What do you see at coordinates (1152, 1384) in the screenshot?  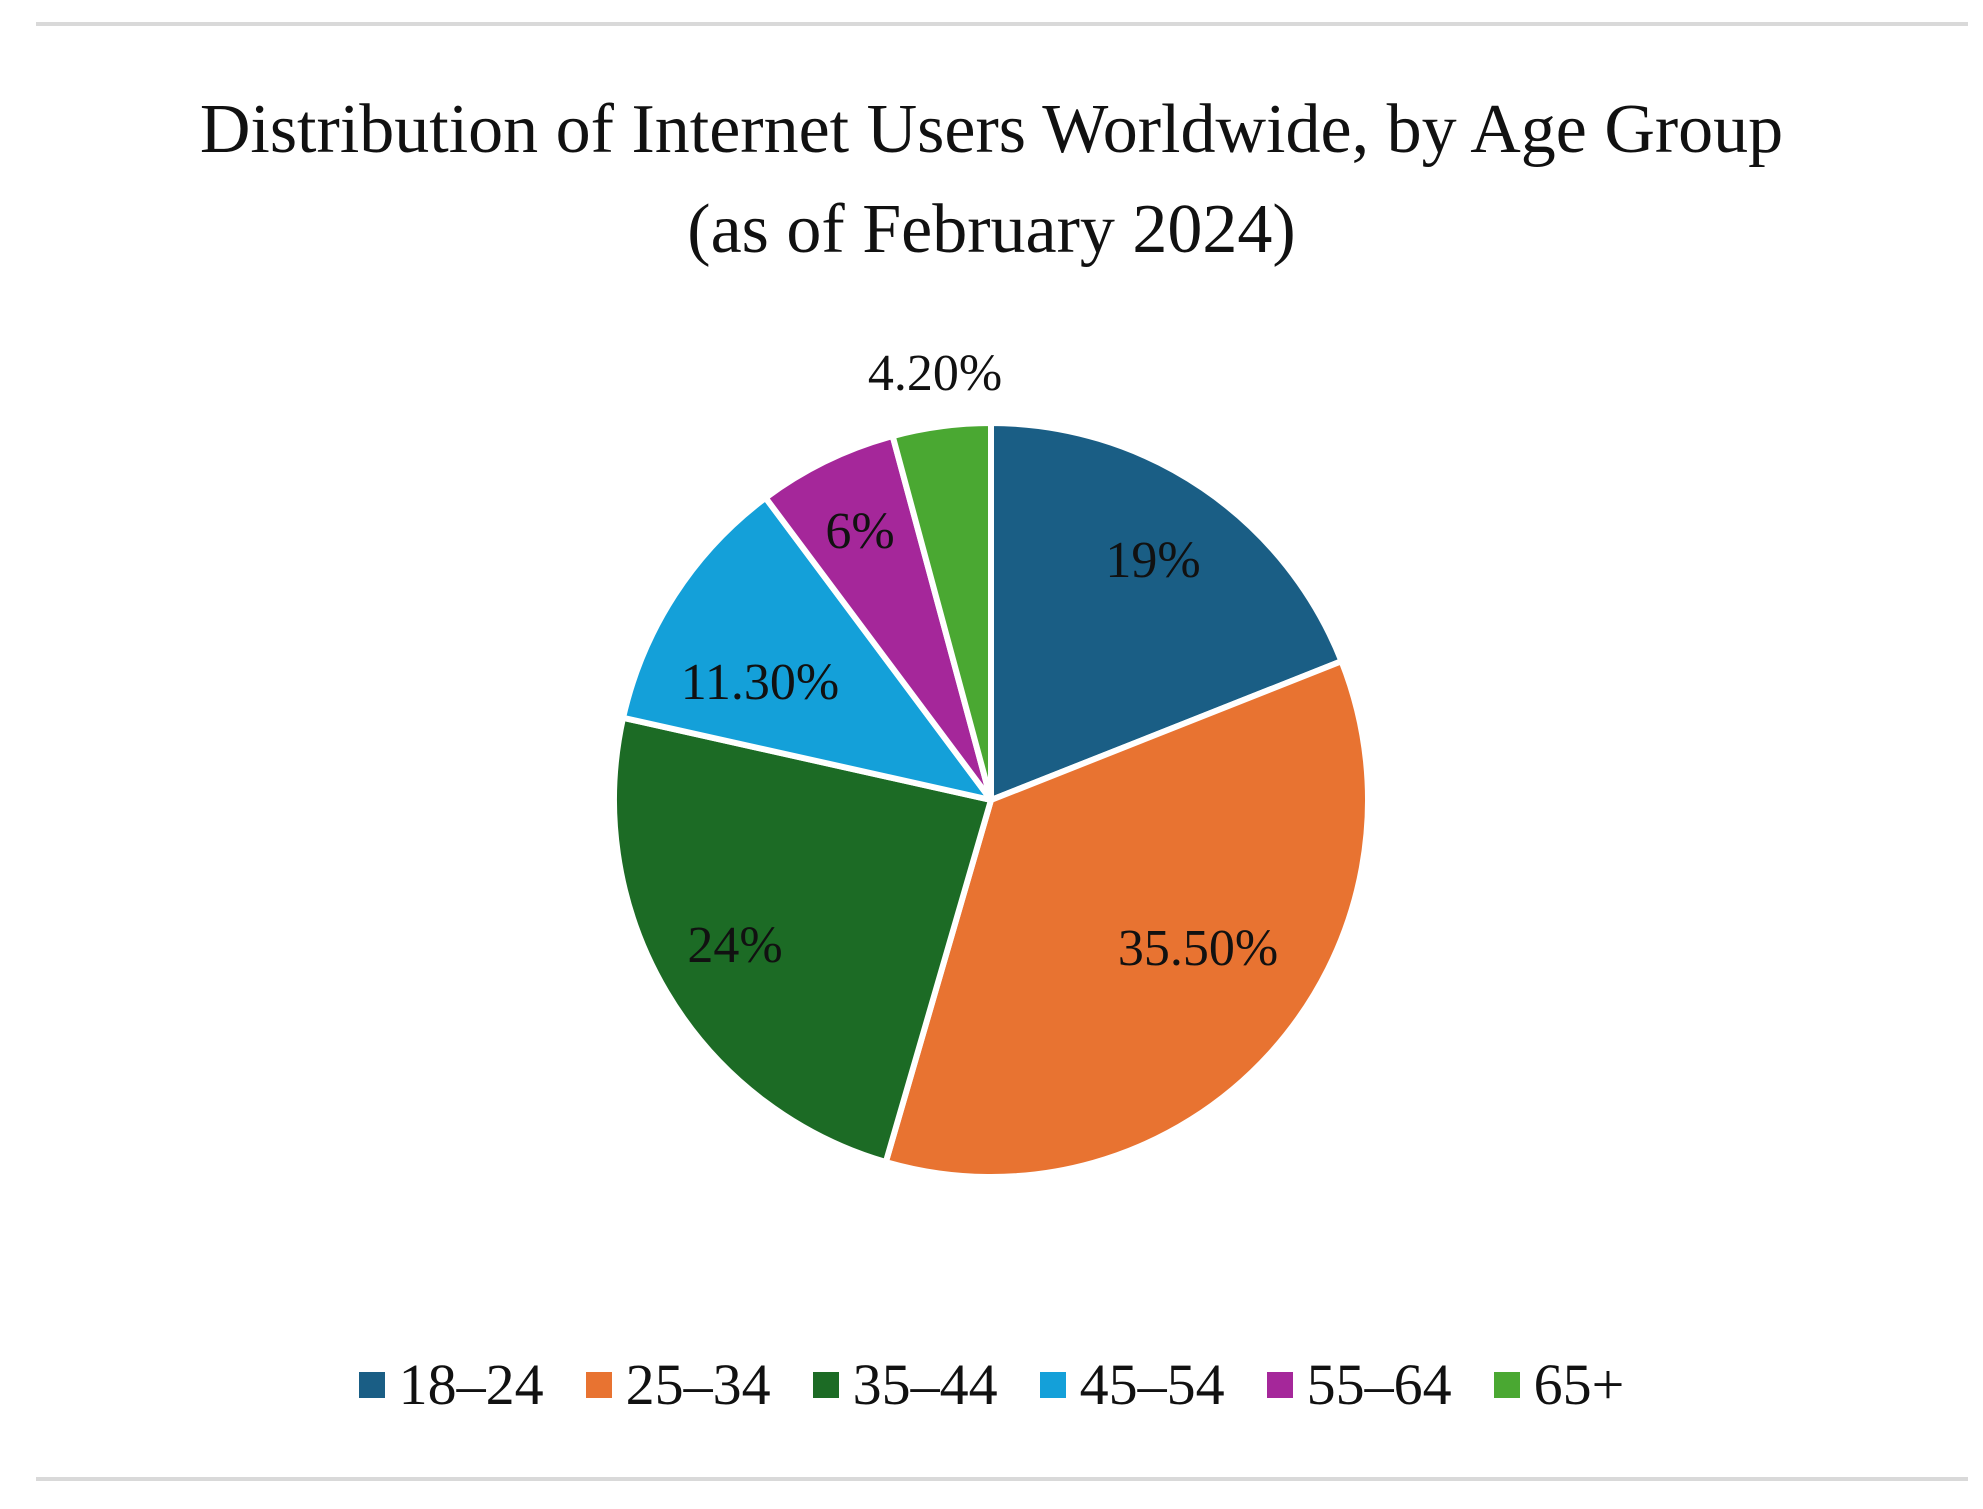 I see `legend-label-45-54: 45–54` at bounding box center [1152, 1384].